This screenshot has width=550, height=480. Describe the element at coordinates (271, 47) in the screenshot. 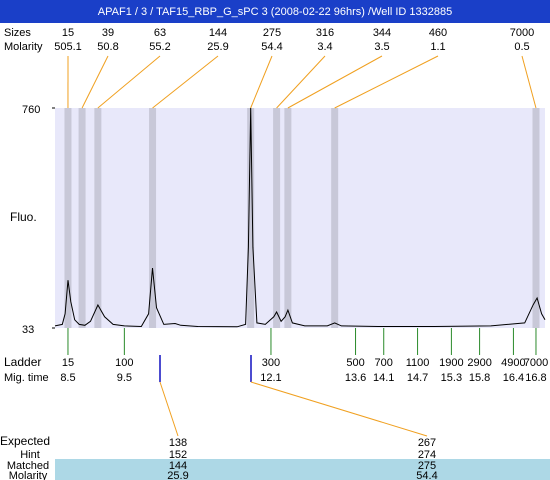

I see `peak-molarity: 54.4` at that location.